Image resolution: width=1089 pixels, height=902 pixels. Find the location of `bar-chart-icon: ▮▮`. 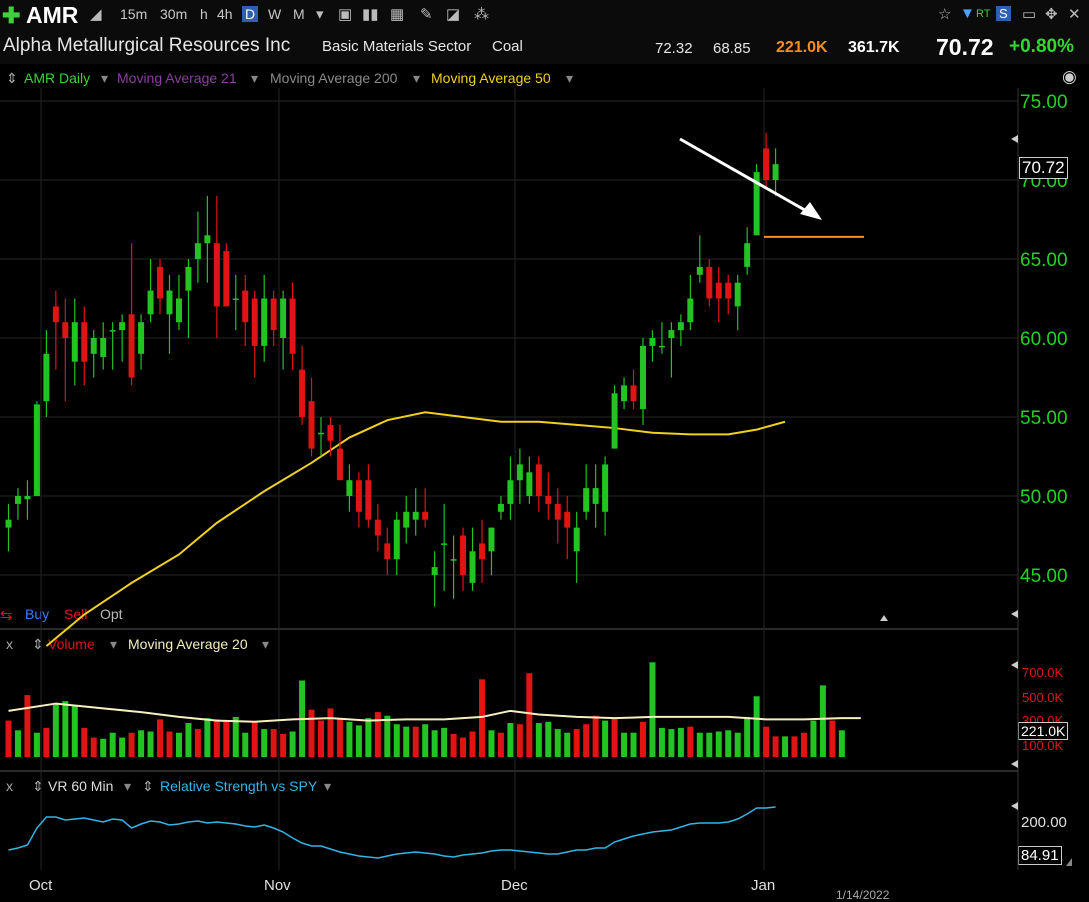

bar-chart-icon: ▮▮ is located at coordinates (370, 14).